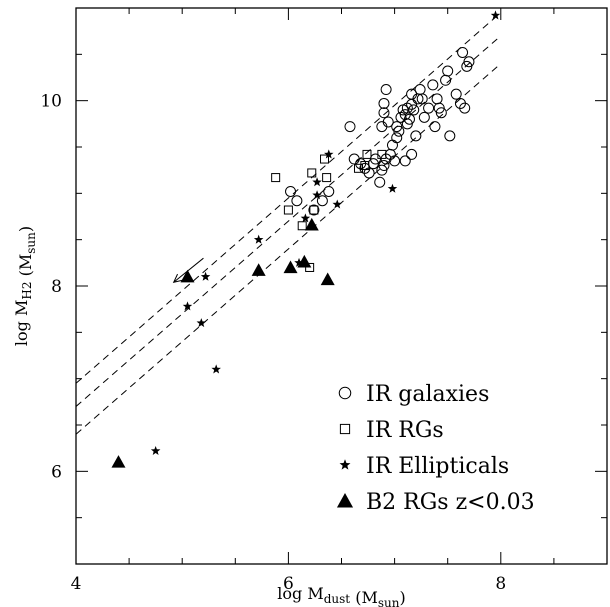 The image size is (610, 607). What do you see at coordinates (405, 430) in the screenshot?
I see `legend-label: IR RGs` at bounding box center [405, 430].